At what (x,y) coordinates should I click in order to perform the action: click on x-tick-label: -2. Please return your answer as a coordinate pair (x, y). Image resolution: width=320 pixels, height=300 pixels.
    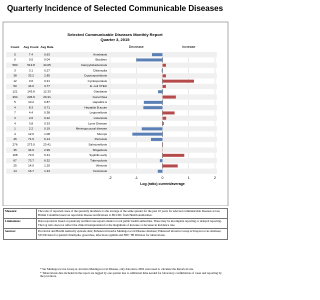
    Looking at the image, I should click on (109, 178).